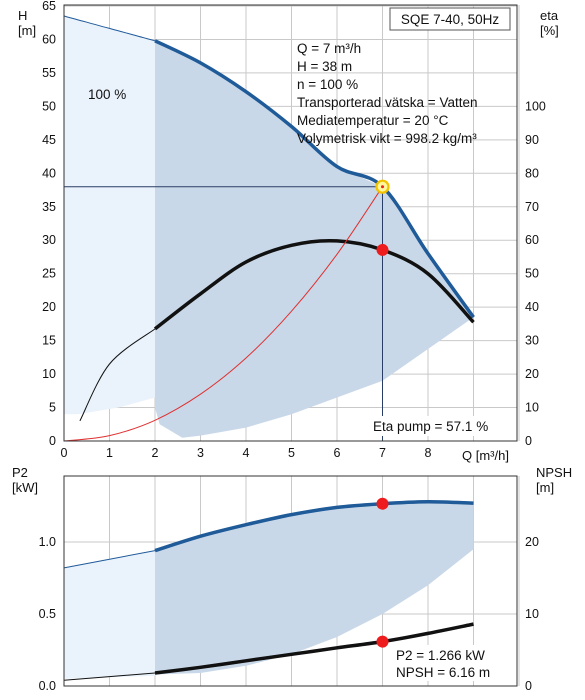 This screenshot has width=585, height=700. Describe the element at coordinates (382, 503) in the screenshot. I see `p2-duty-marker` at that location.